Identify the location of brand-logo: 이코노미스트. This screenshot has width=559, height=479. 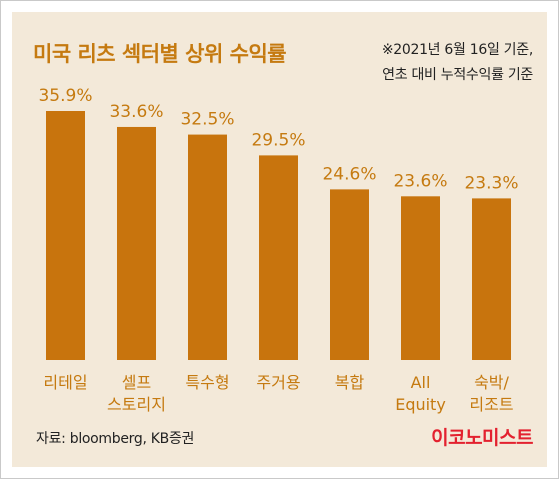
(482, 438).